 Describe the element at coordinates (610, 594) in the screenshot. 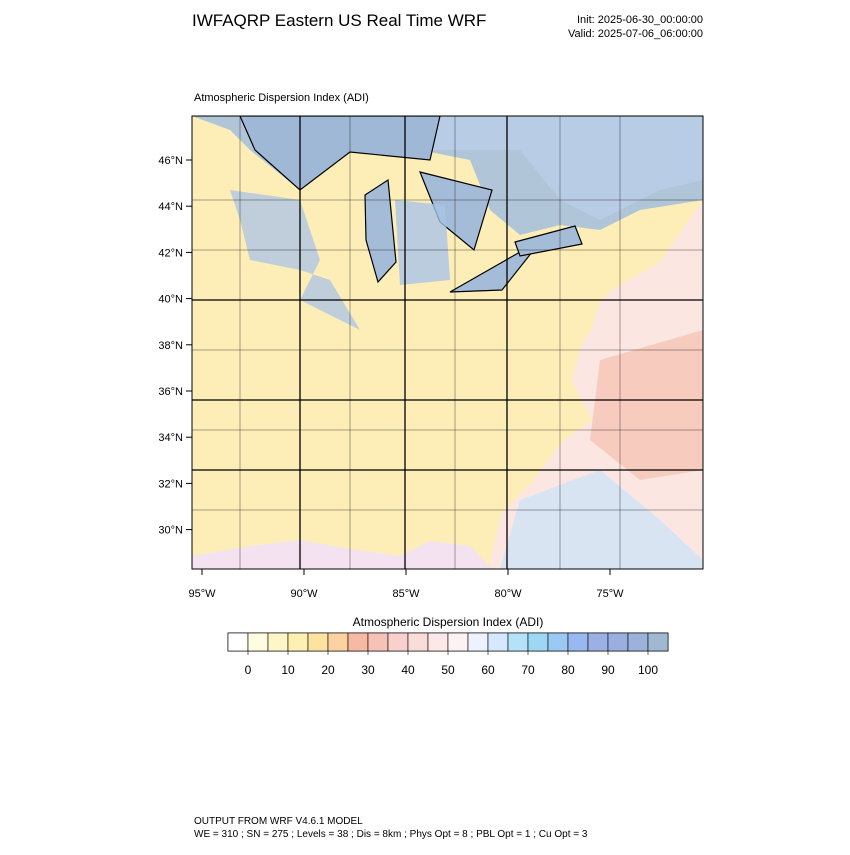

I see `lon-label: 75°W` at that location.